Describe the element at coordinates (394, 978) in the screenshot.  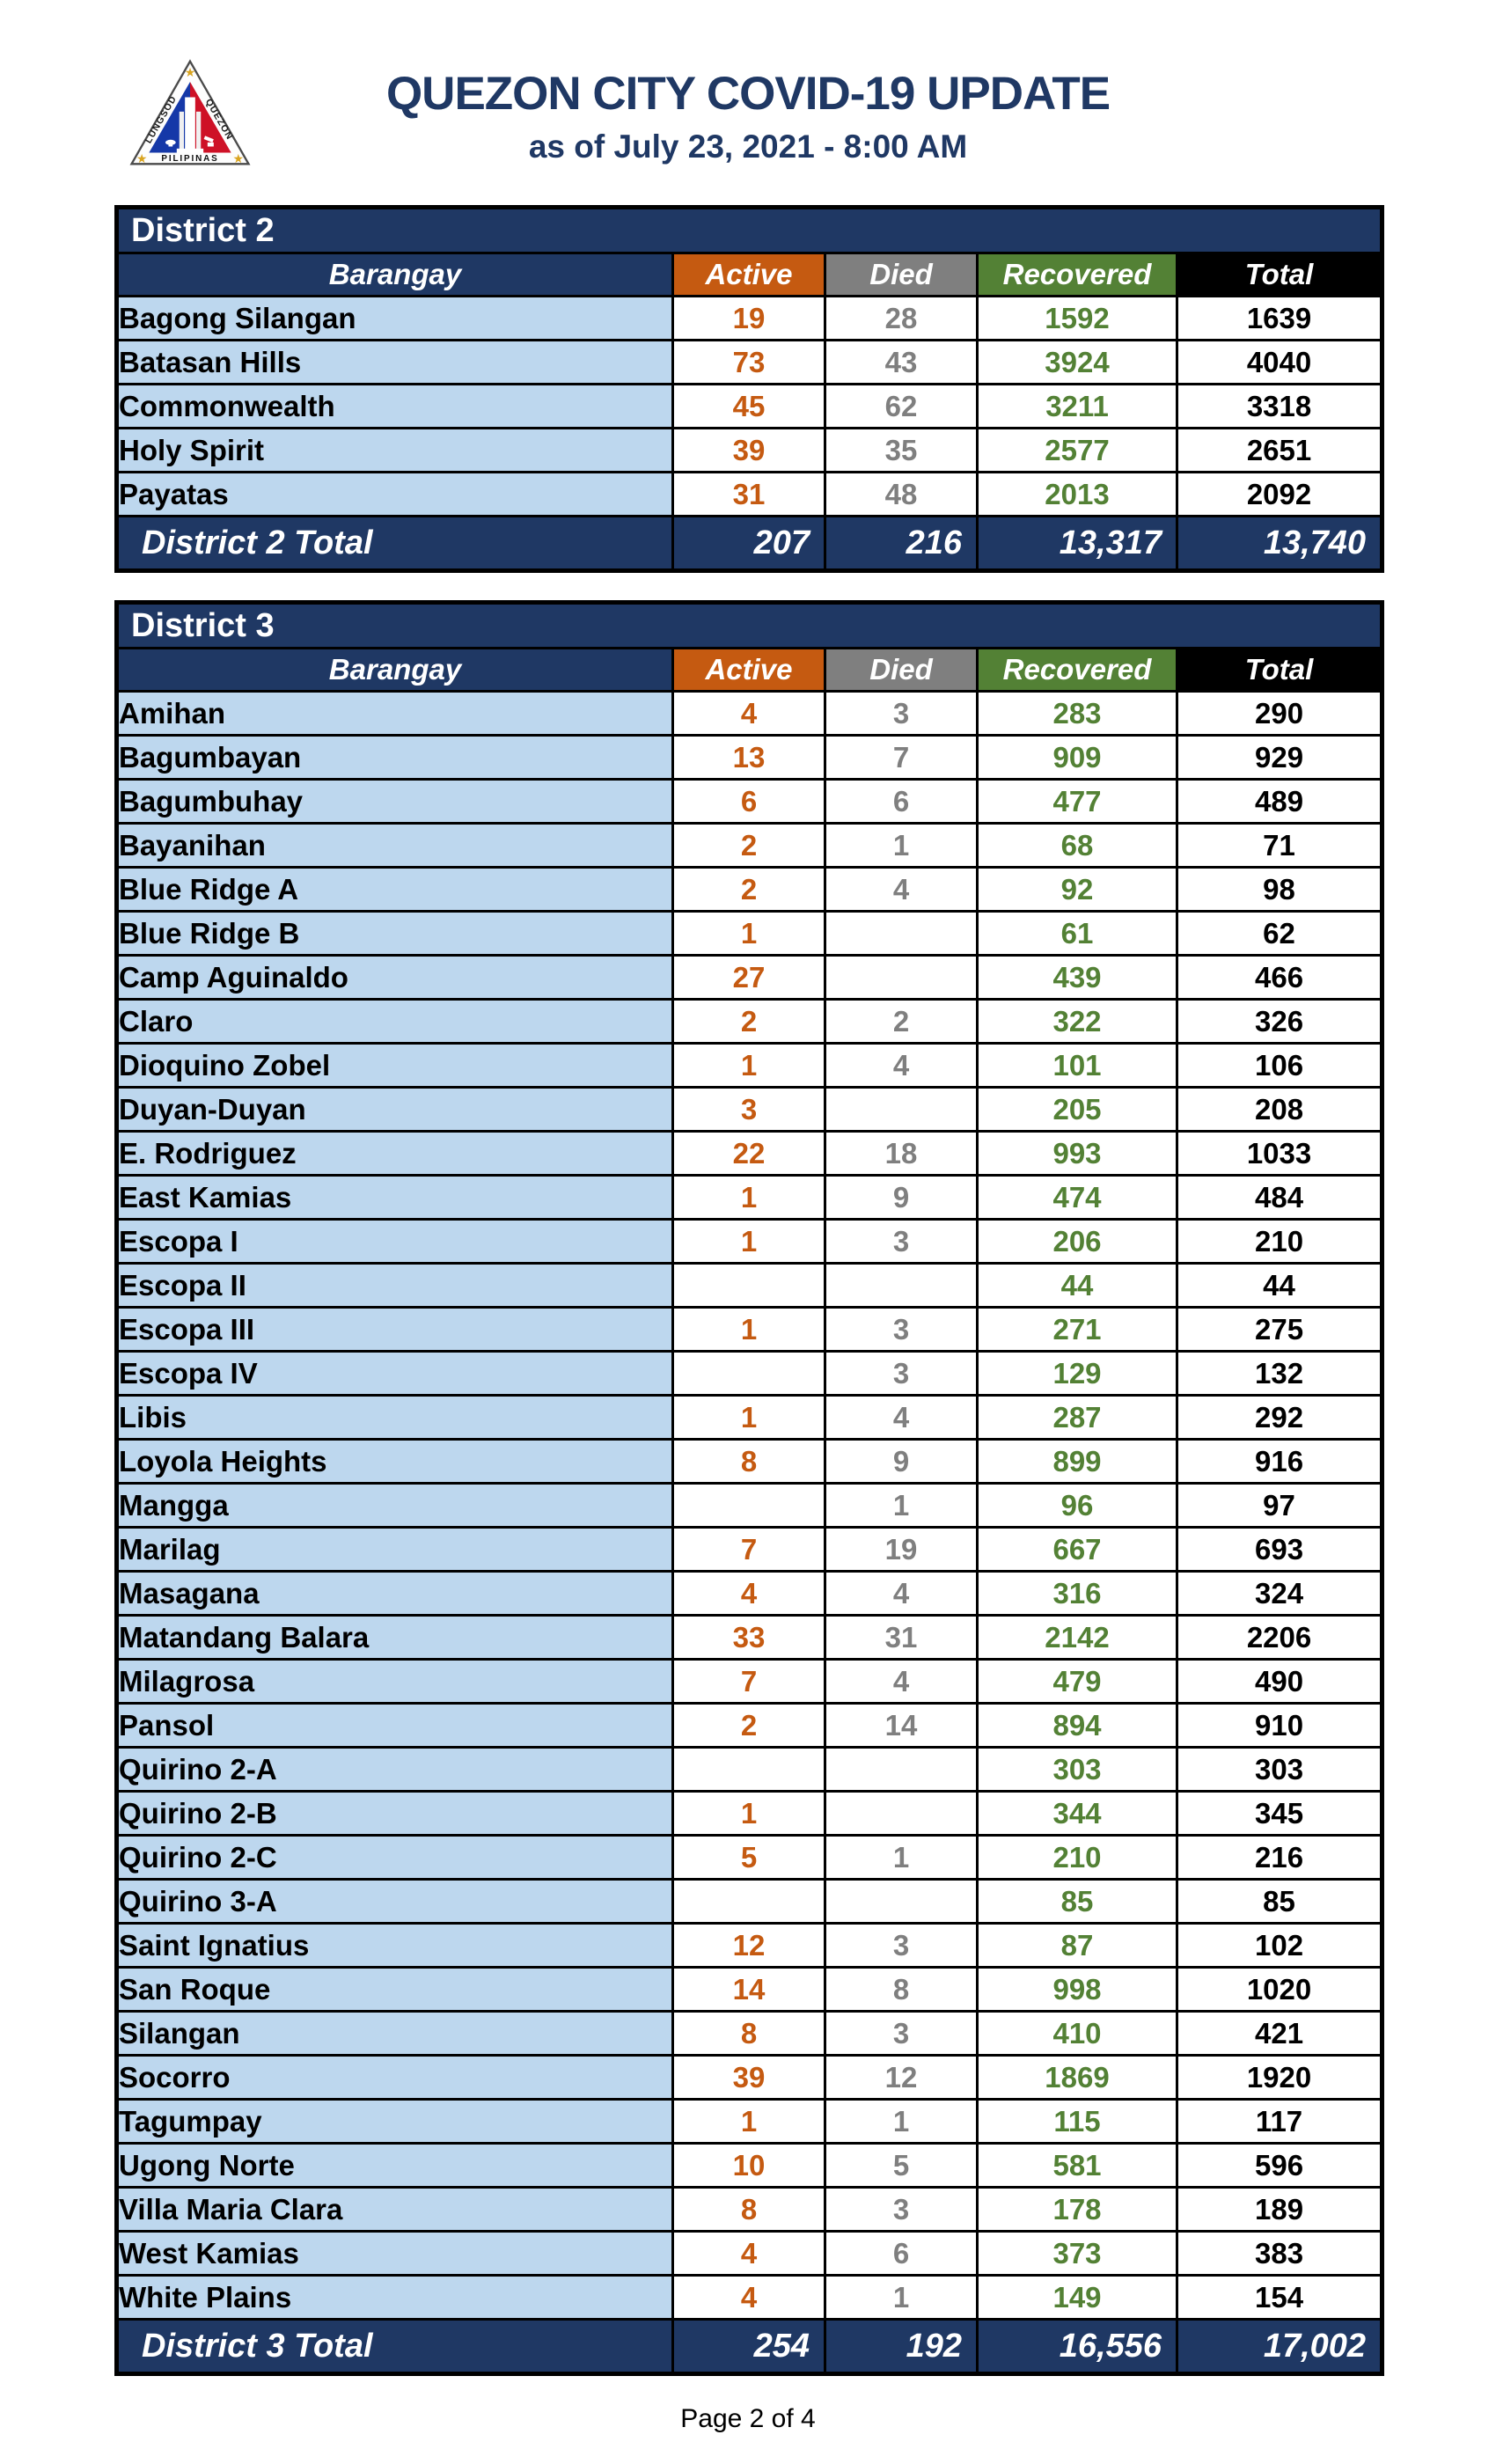
I see `barangay-name-cell: Camp Aguinaldo` at that location.